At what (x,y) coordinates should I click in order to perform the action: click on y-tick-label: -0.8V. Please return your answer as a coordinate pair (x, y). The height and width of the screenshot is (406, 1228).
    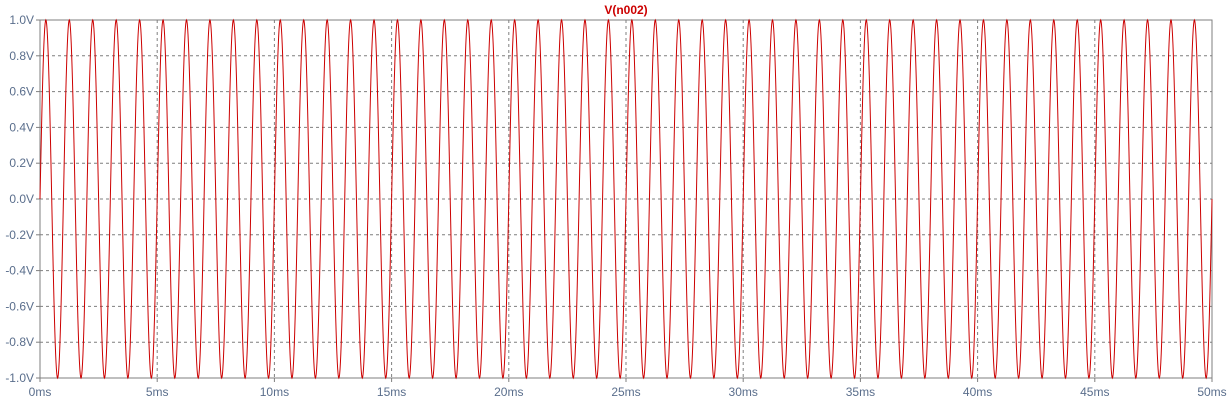
    Looking at the image, I should click on (19, 342).